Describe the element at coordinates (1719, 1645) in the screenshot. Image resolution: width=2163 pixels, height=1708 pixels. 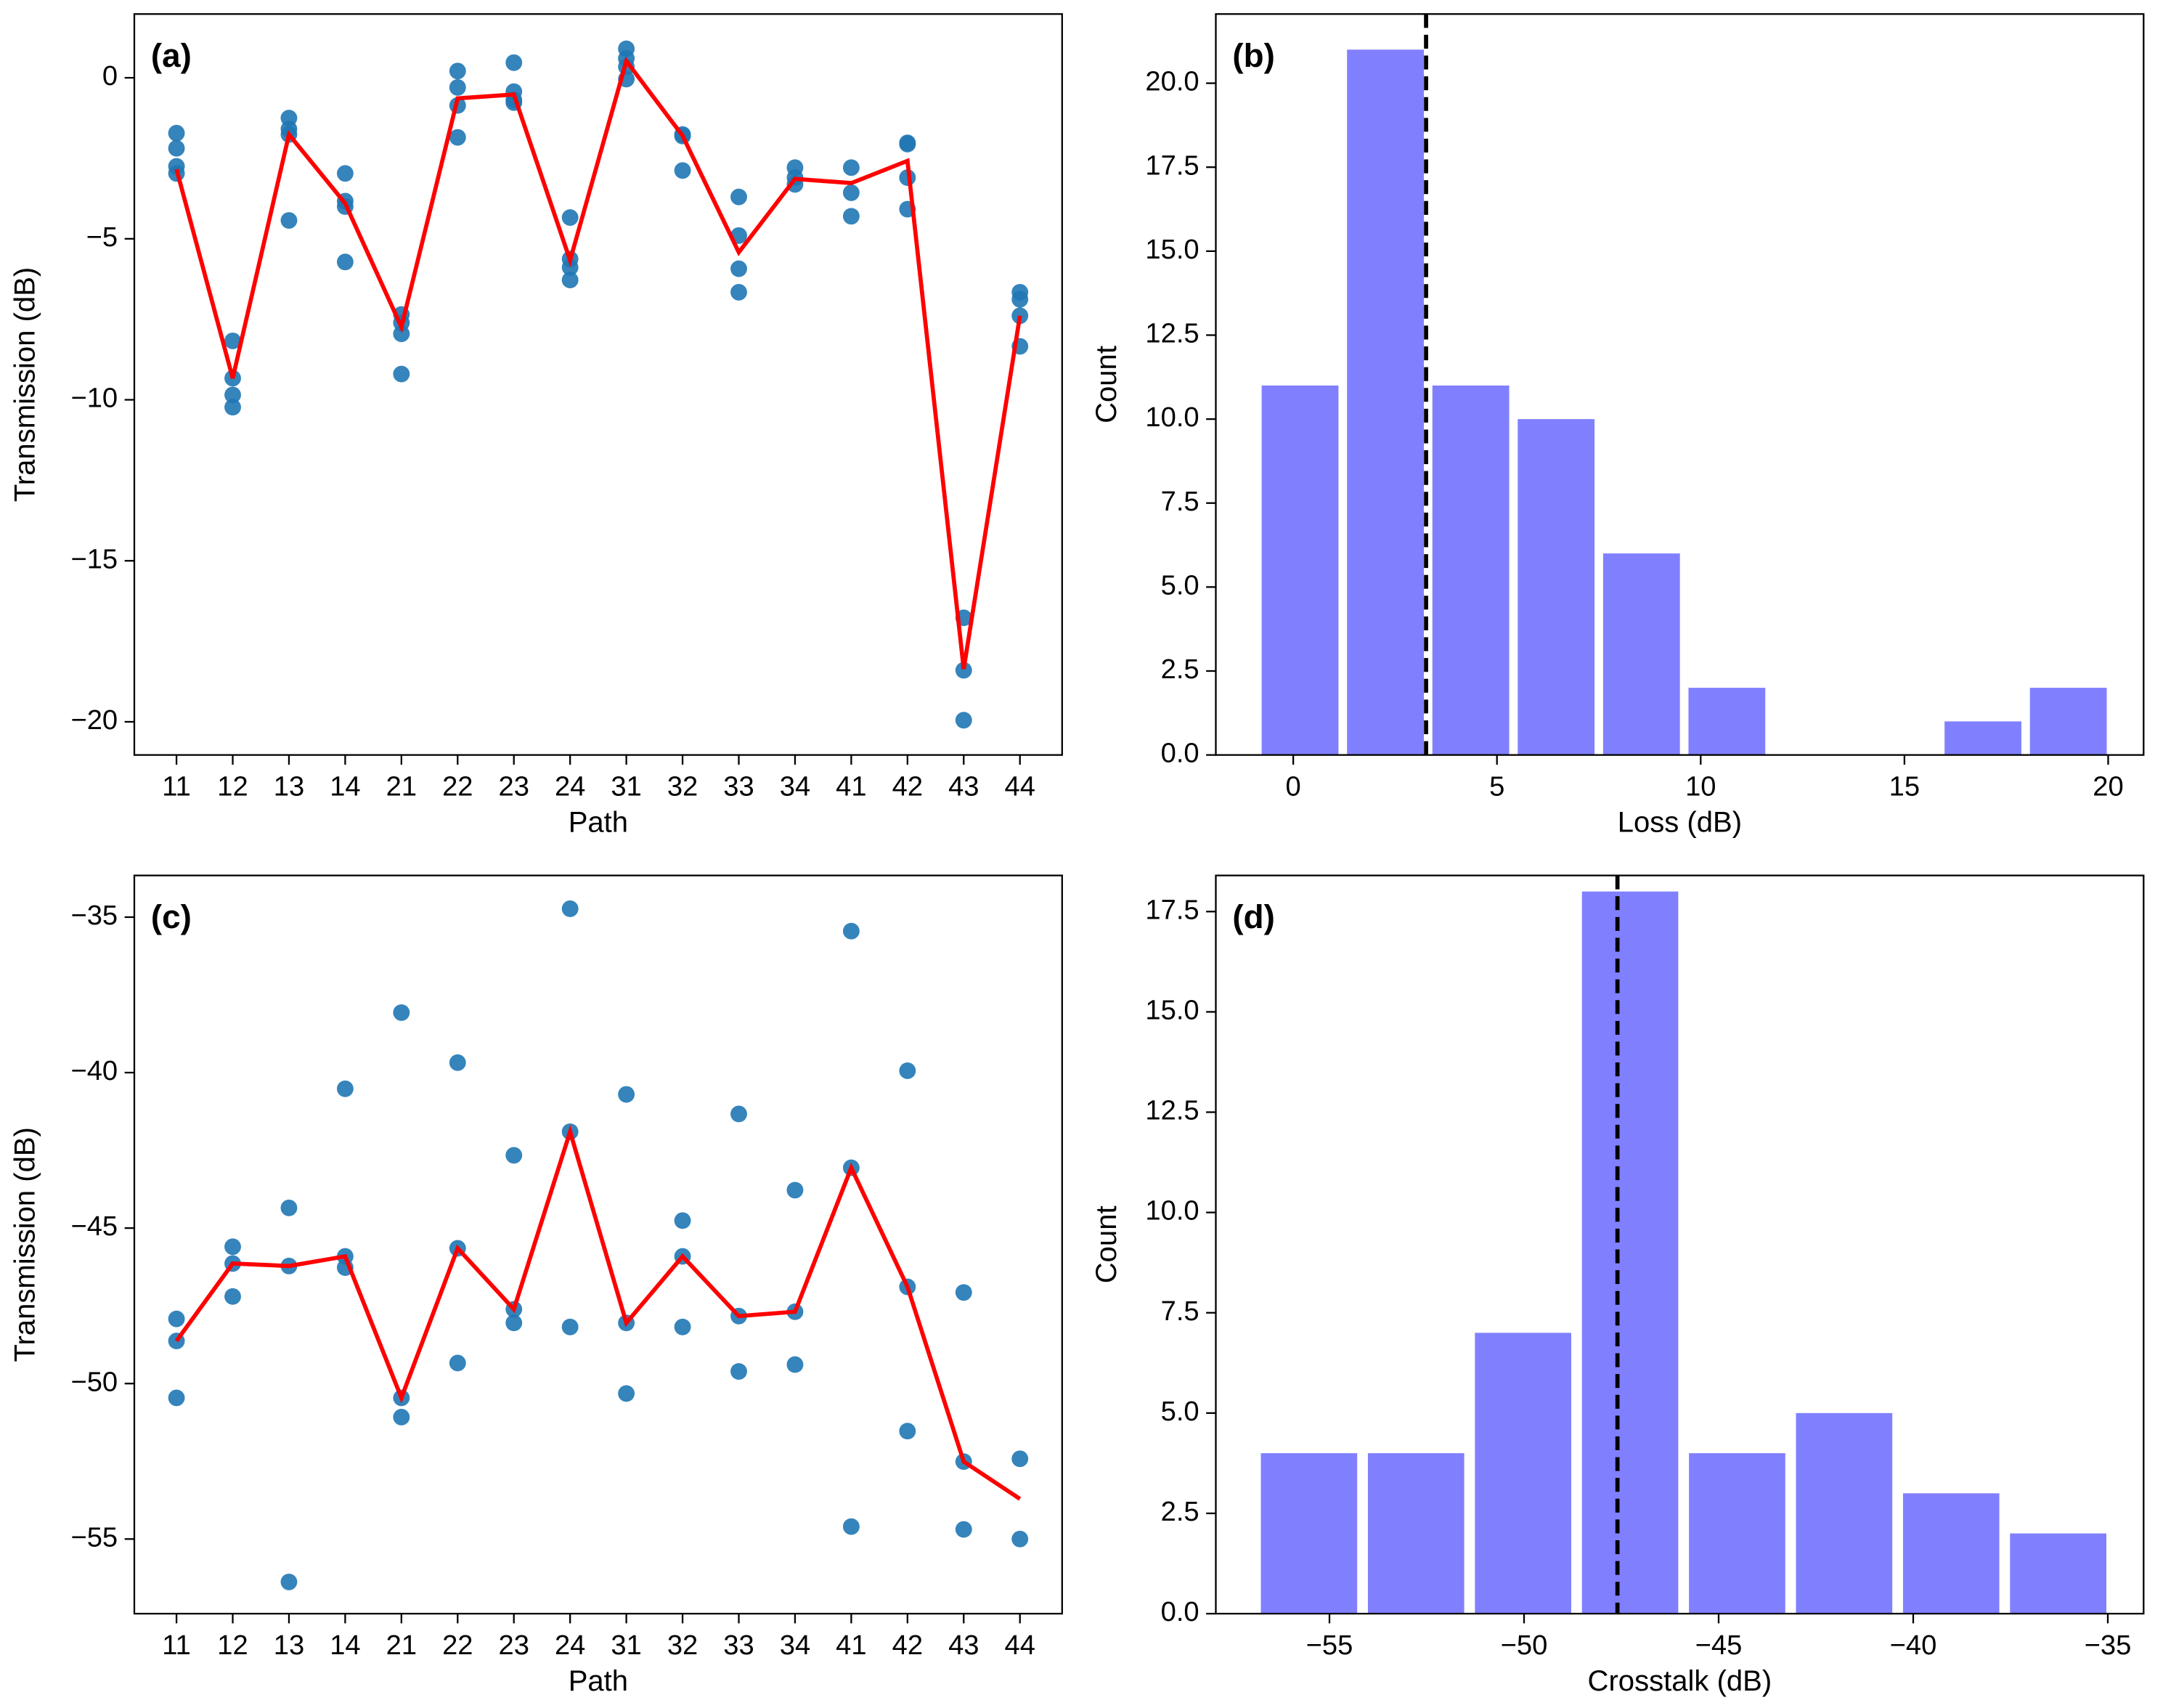
I see `x-tick-label: −45` at that location.